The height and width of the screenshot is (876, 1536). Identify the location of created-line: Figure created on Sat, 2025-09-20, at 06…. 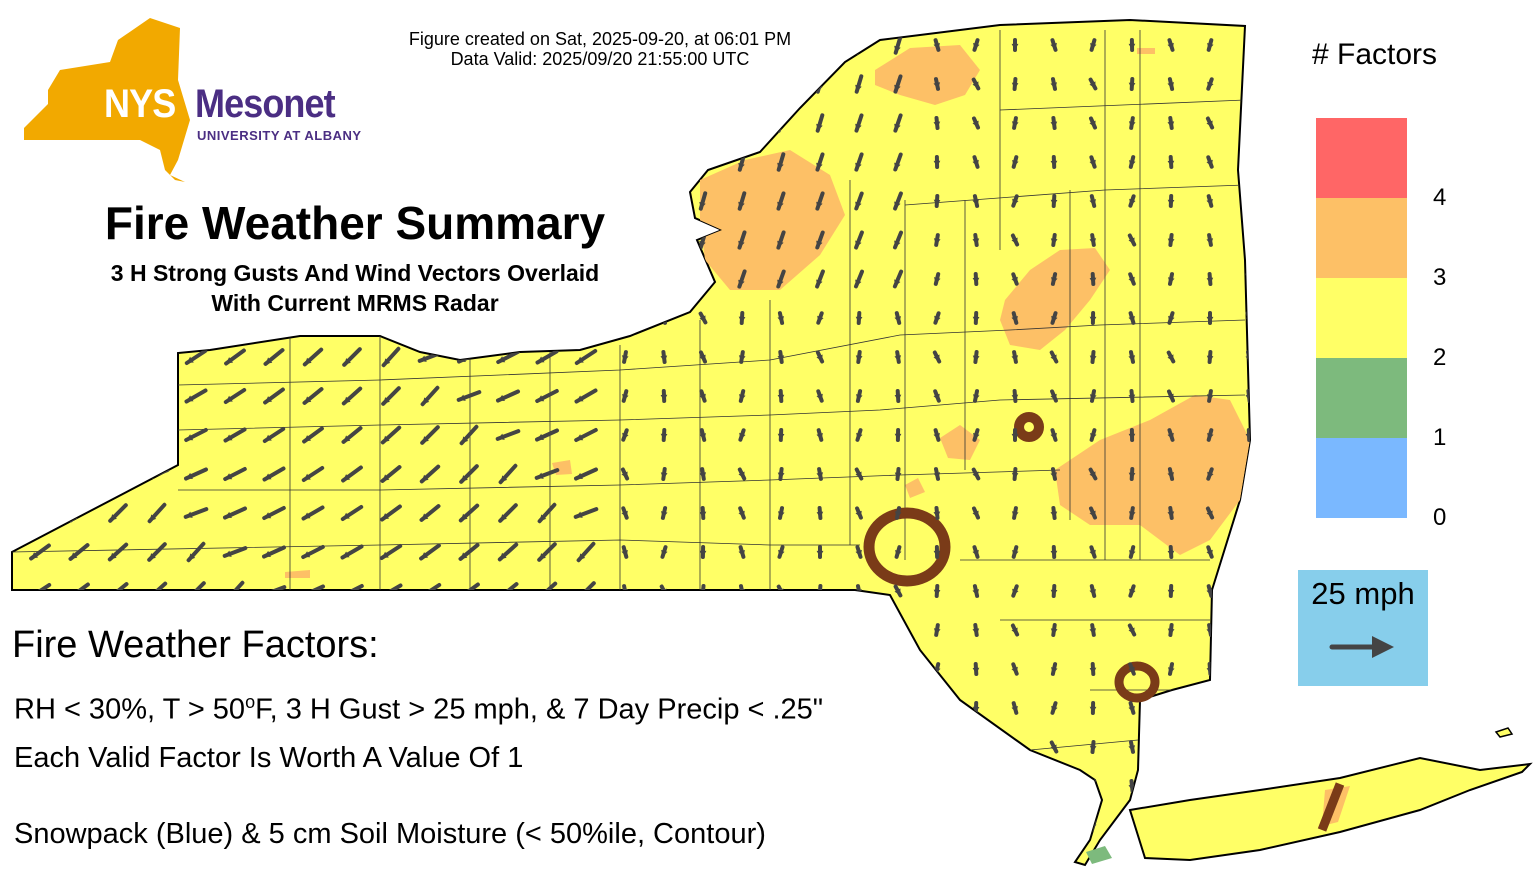
(600, 39).